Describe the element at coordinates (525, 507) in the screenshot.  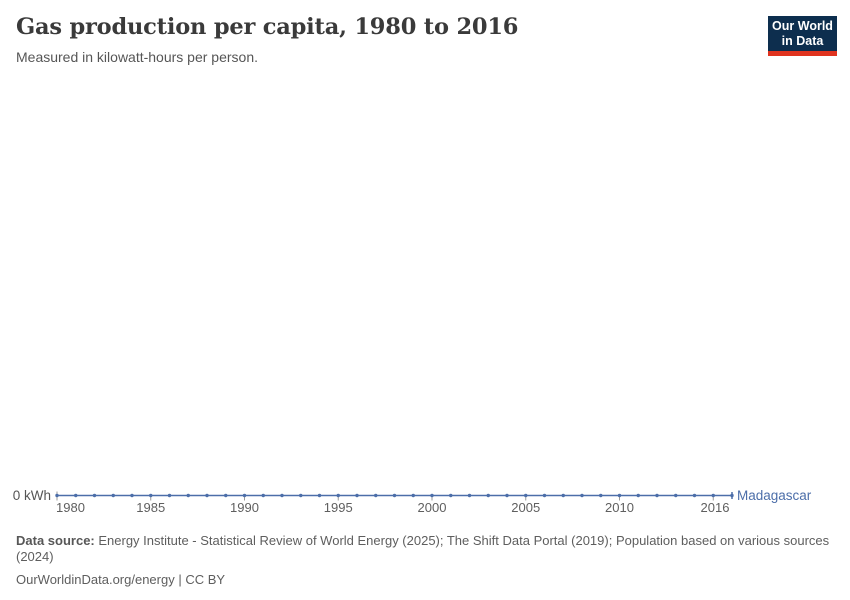
I see `axis-tick-label: 2005` at that location.